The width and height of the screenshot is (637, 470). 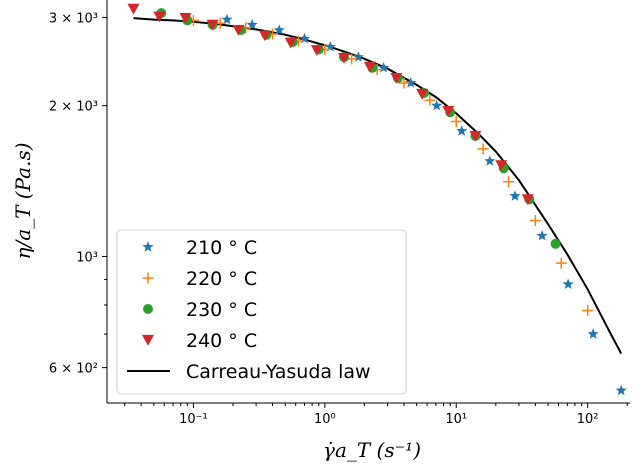 What do you see at coordinates (73, 18) in the screenshot?
I see `y-tick-label: 3 × 10³` at bounding box center [73, 18].